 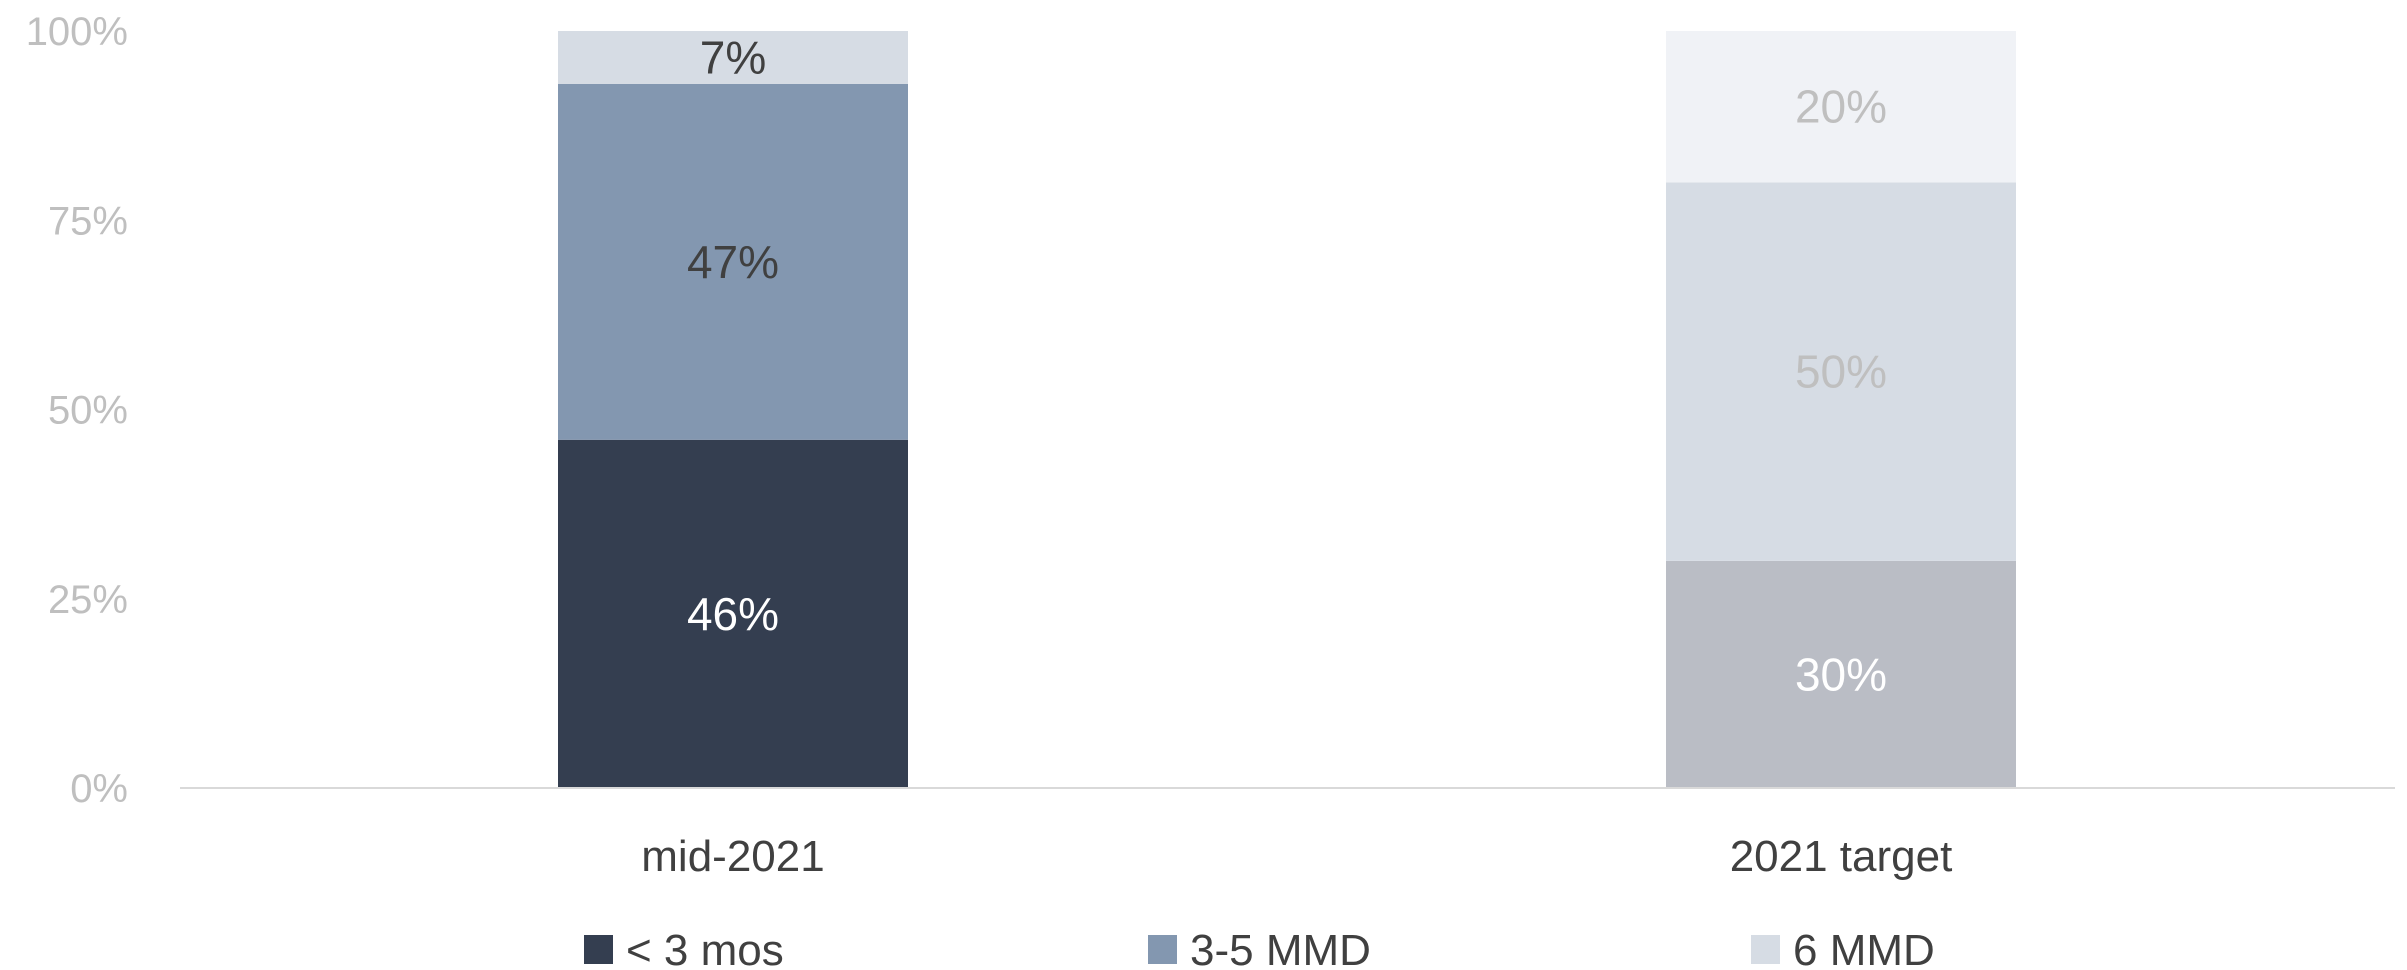 I want to click on x-tick-label: mid-2021, so click(x=732, y=856).